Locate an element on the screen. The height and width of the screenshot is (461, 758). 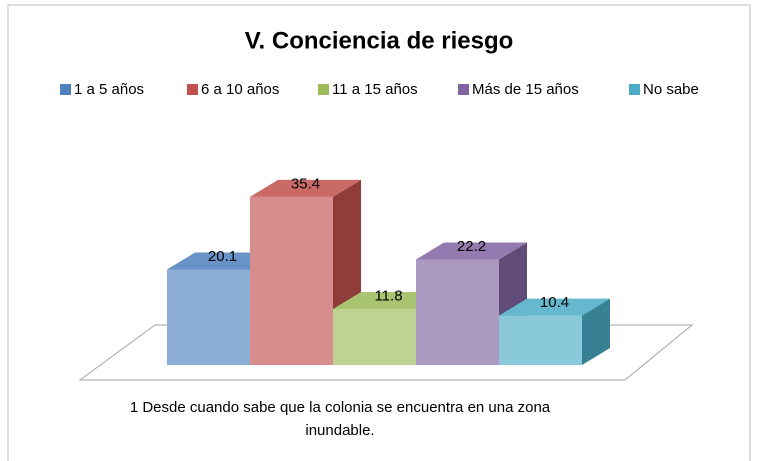
data-label: 11.8 is located at coordinates (388, 295).